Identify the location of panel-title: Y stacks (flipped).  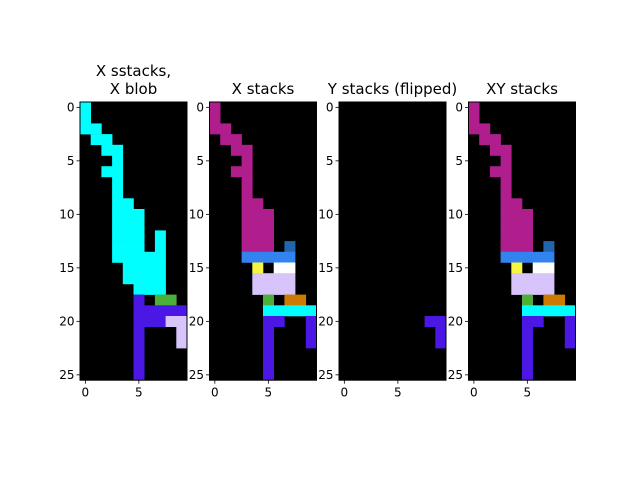
(392, 89).